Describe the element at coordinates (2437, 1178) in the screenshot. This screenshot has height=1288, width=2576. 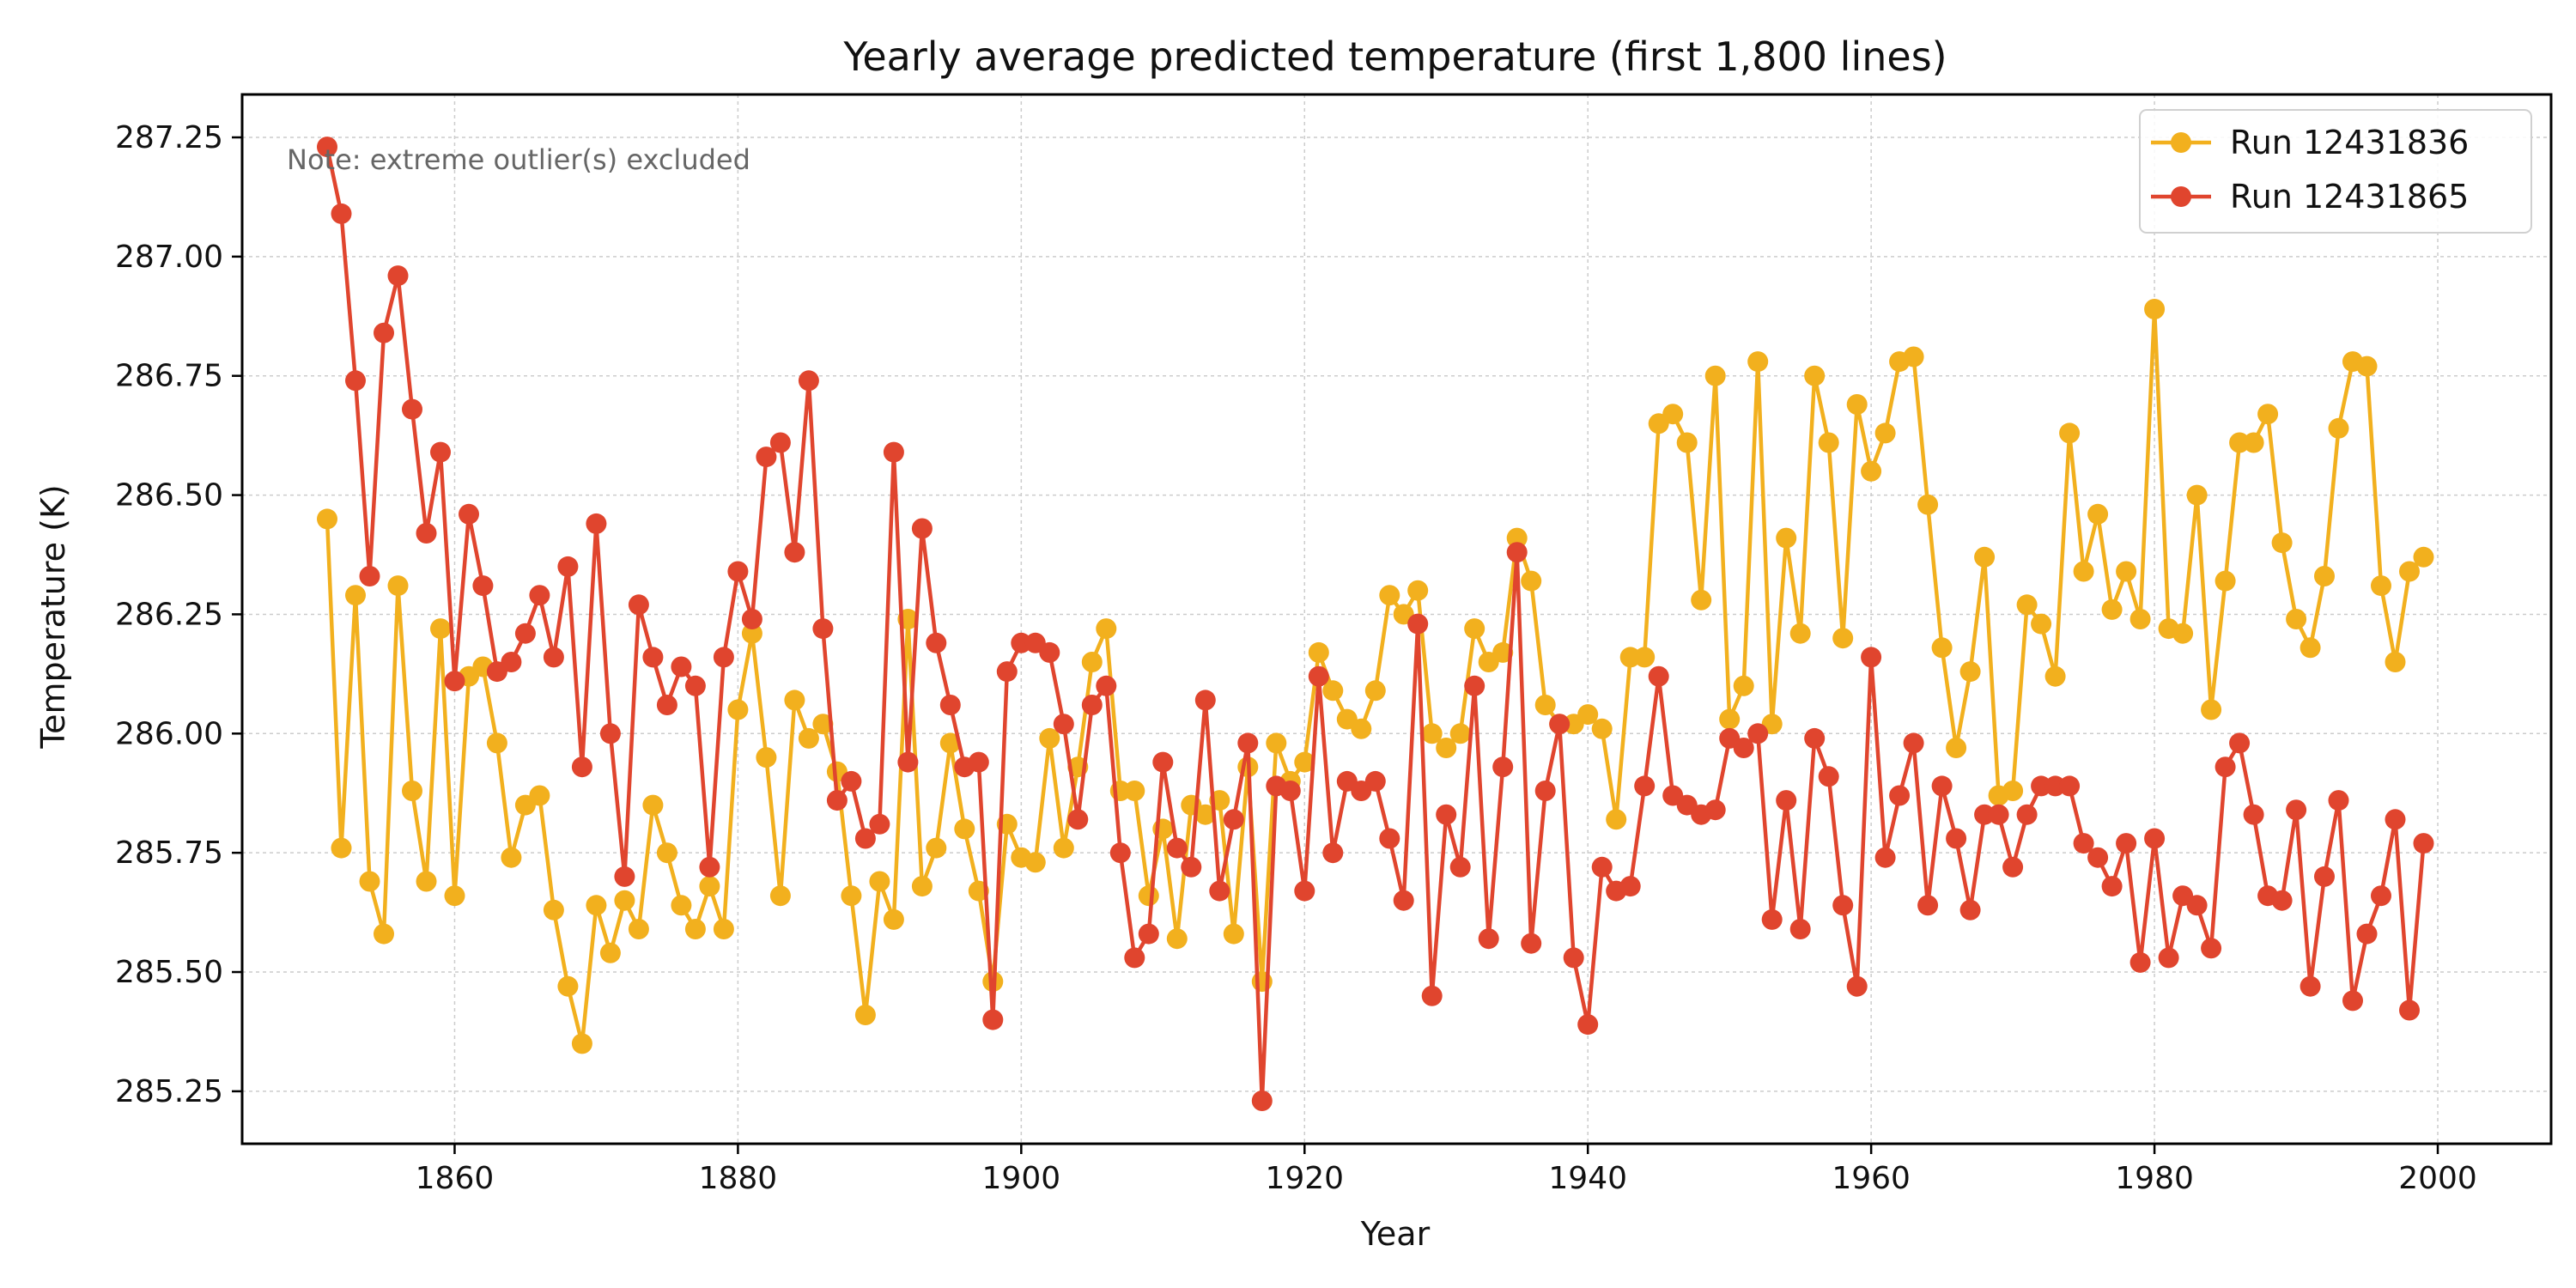
I see `x-tick-label: 2000` at that location.